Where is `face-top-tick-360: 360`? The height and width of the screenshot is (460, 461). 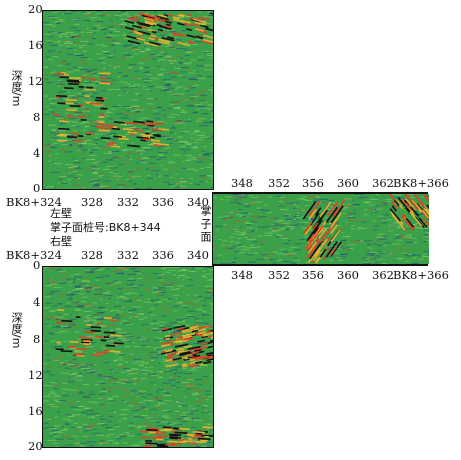 face-top-tick-360: 360 is located at coordinates (348, 183).